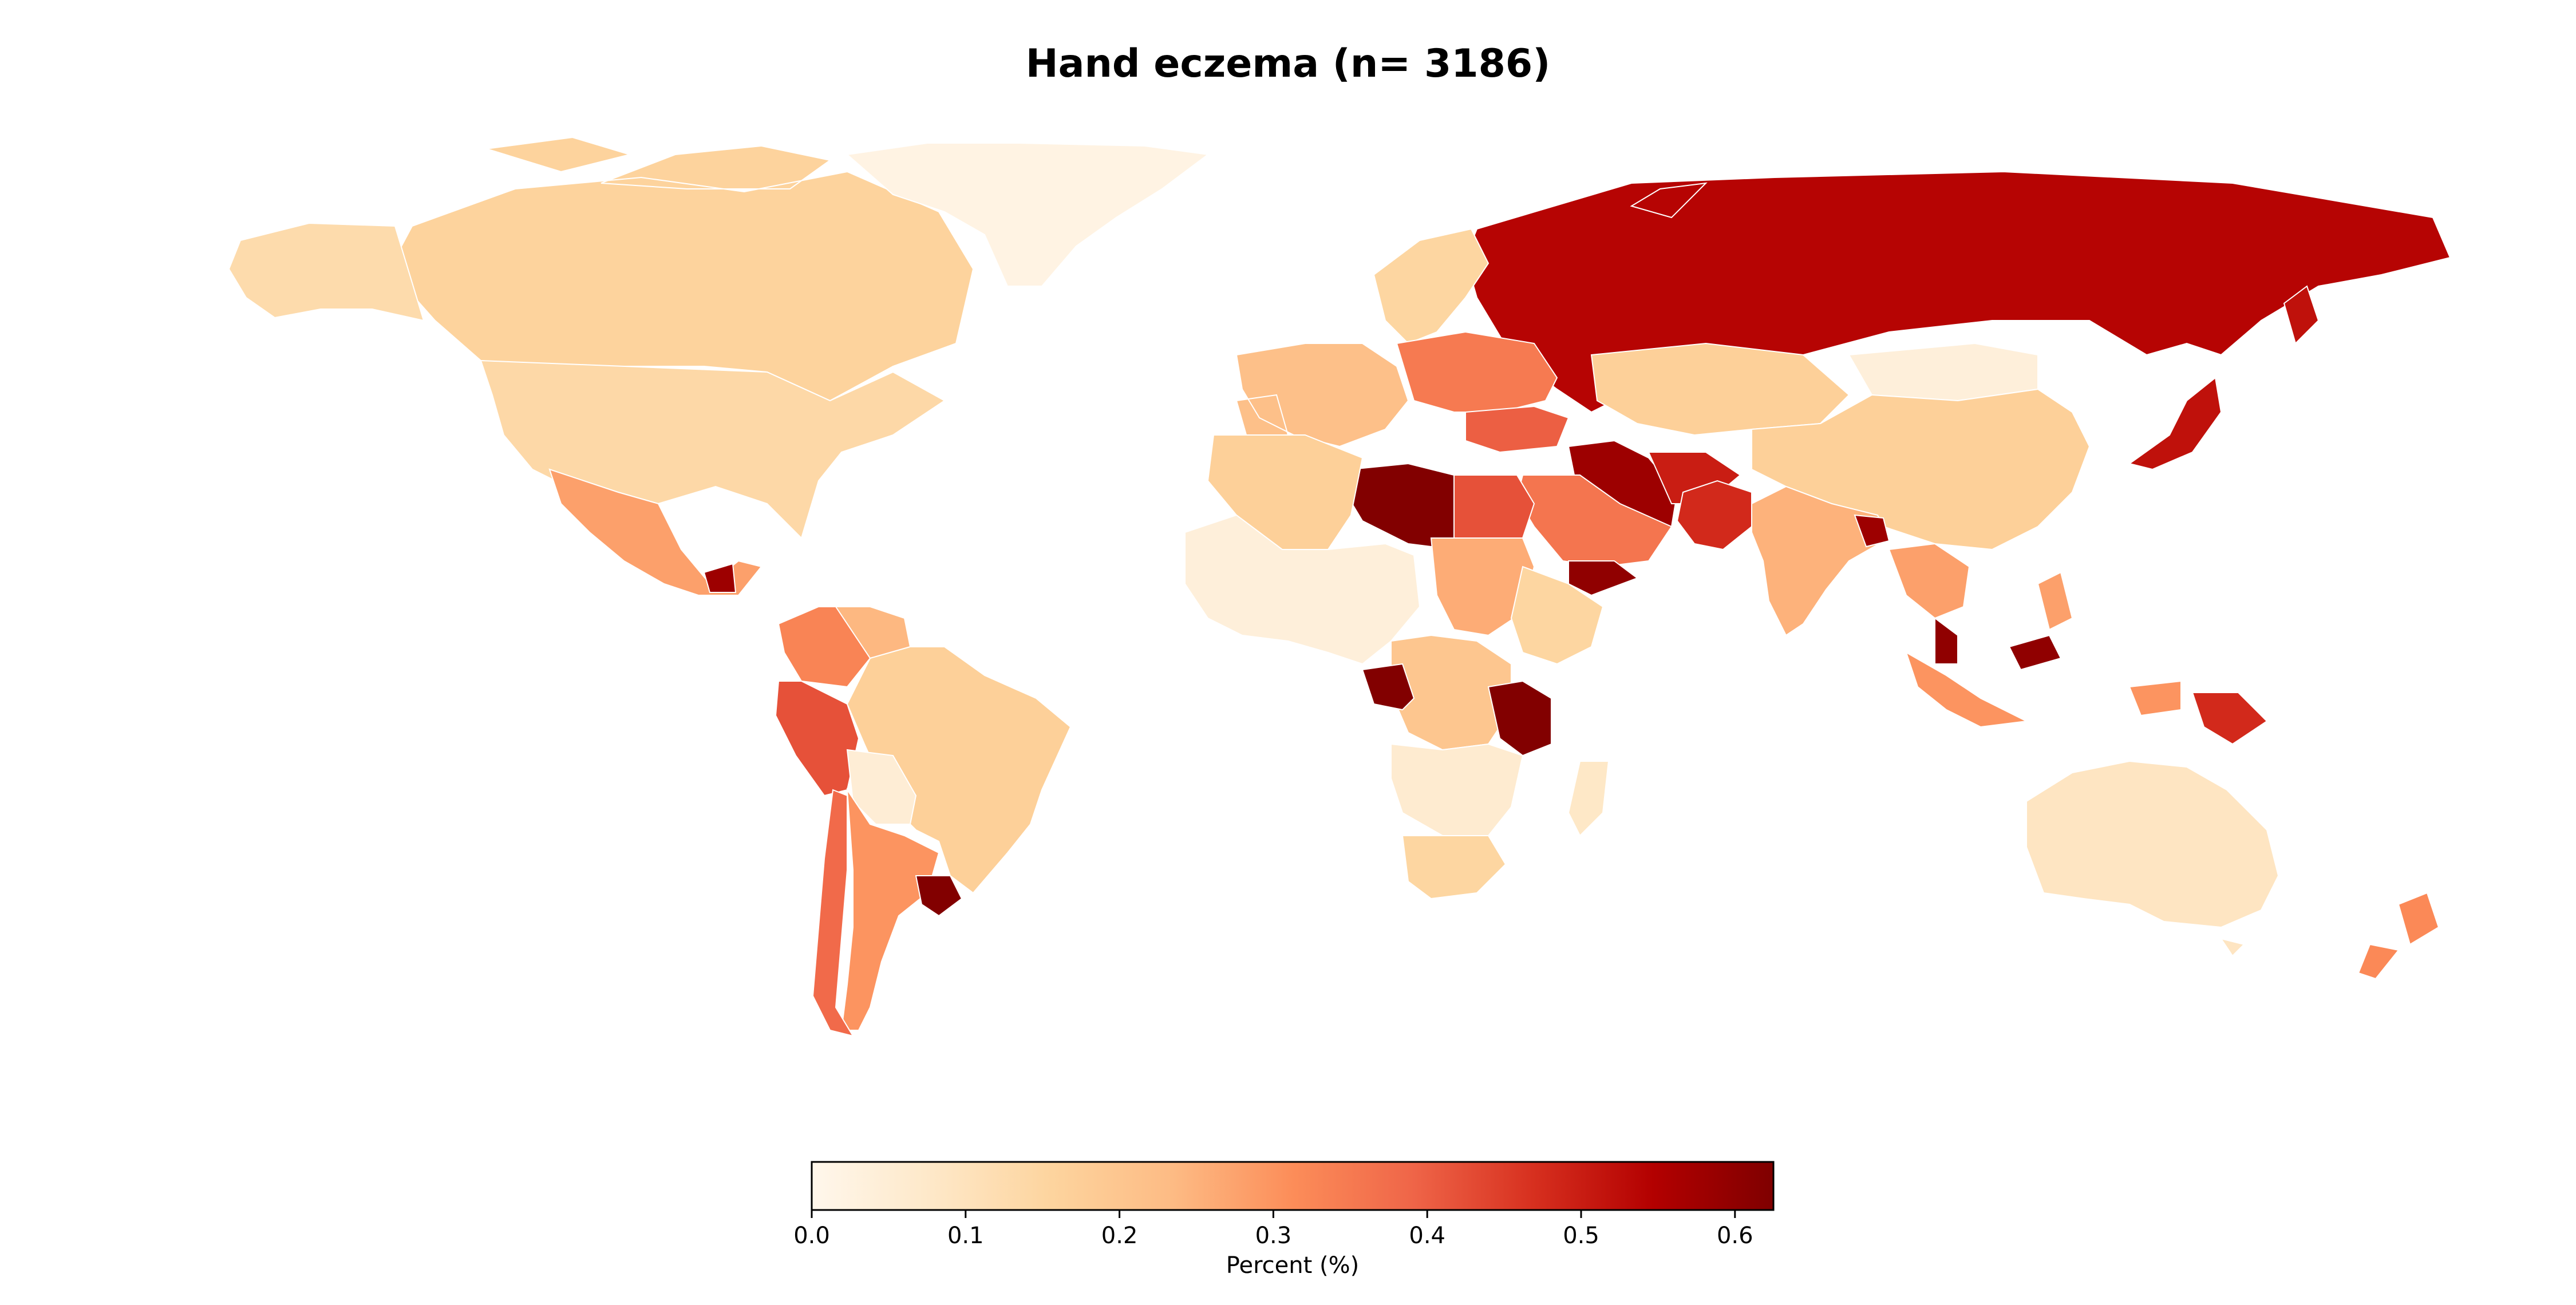  What do you see at coordinates (1400, 506) in the screenshot?
I see `region-libya: Libya` at bounding box center [1400, 506].